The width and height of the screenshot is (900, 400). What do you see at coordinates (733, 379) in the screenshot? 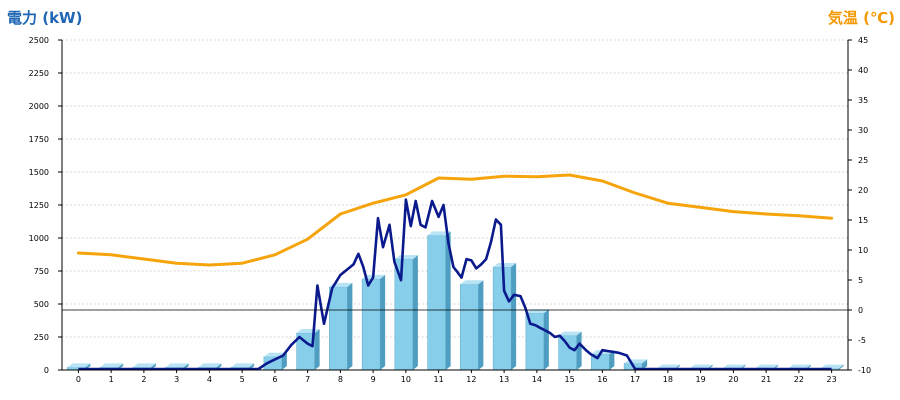
I see `x-tick-label: 20` at bounding box center [733, 379].